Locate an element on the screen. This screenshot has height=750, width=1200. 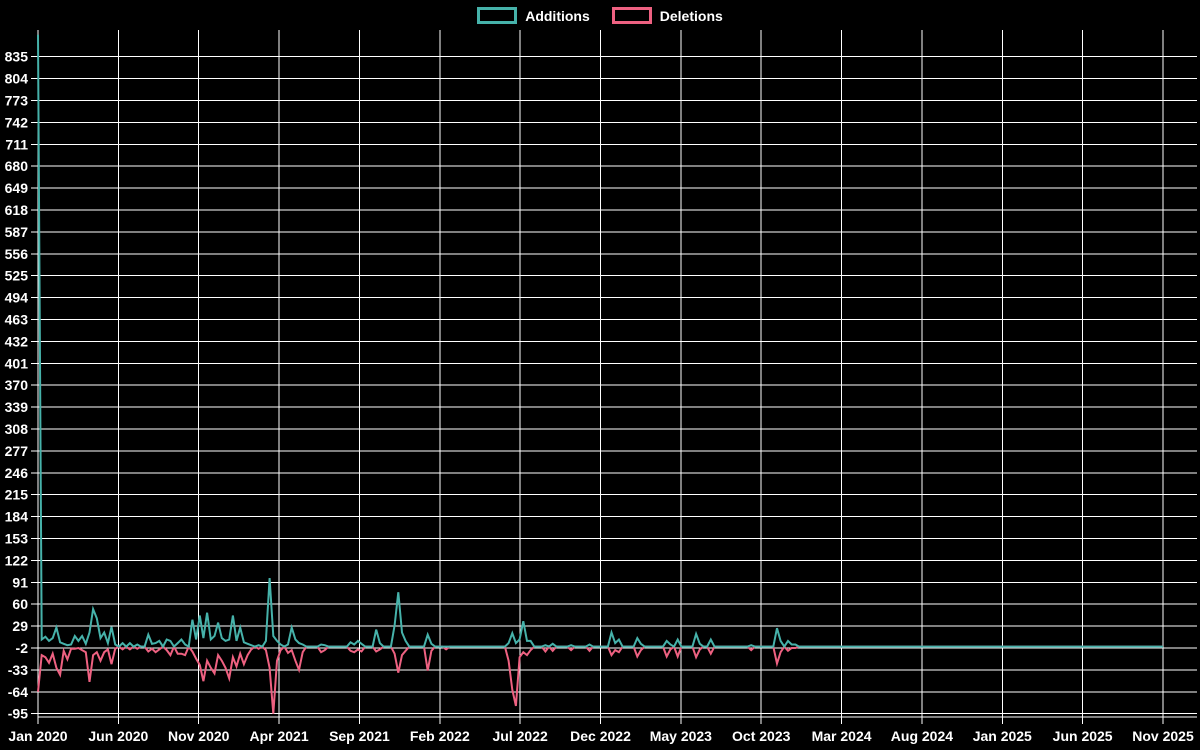
y-tick-label: -64 is located at coordinates (18, 692).